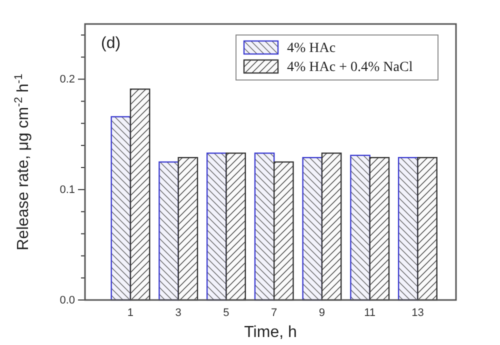  I want to click on legend-label: 4% HAc, so click(311, 48).